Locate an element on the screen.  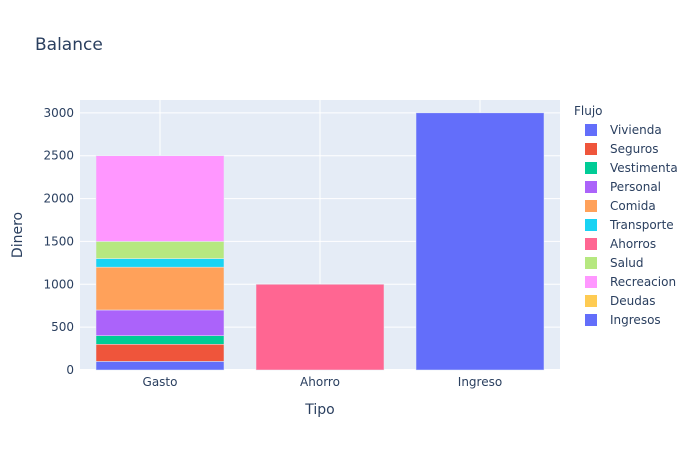
bar-ahorros-ahorro is located at coordinates (320, 327).